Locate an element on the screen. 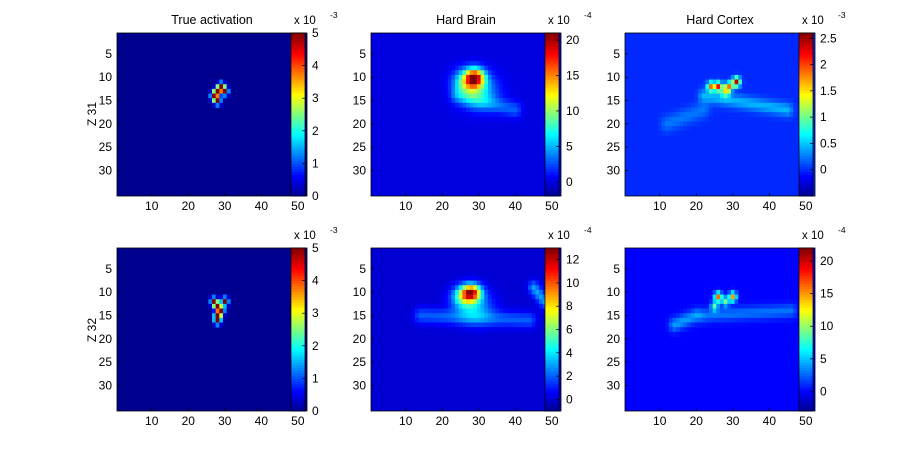 The width and height of the screenshot is (900, 459). row-label-z31: Z 31 is located at coordinates (92, 114).